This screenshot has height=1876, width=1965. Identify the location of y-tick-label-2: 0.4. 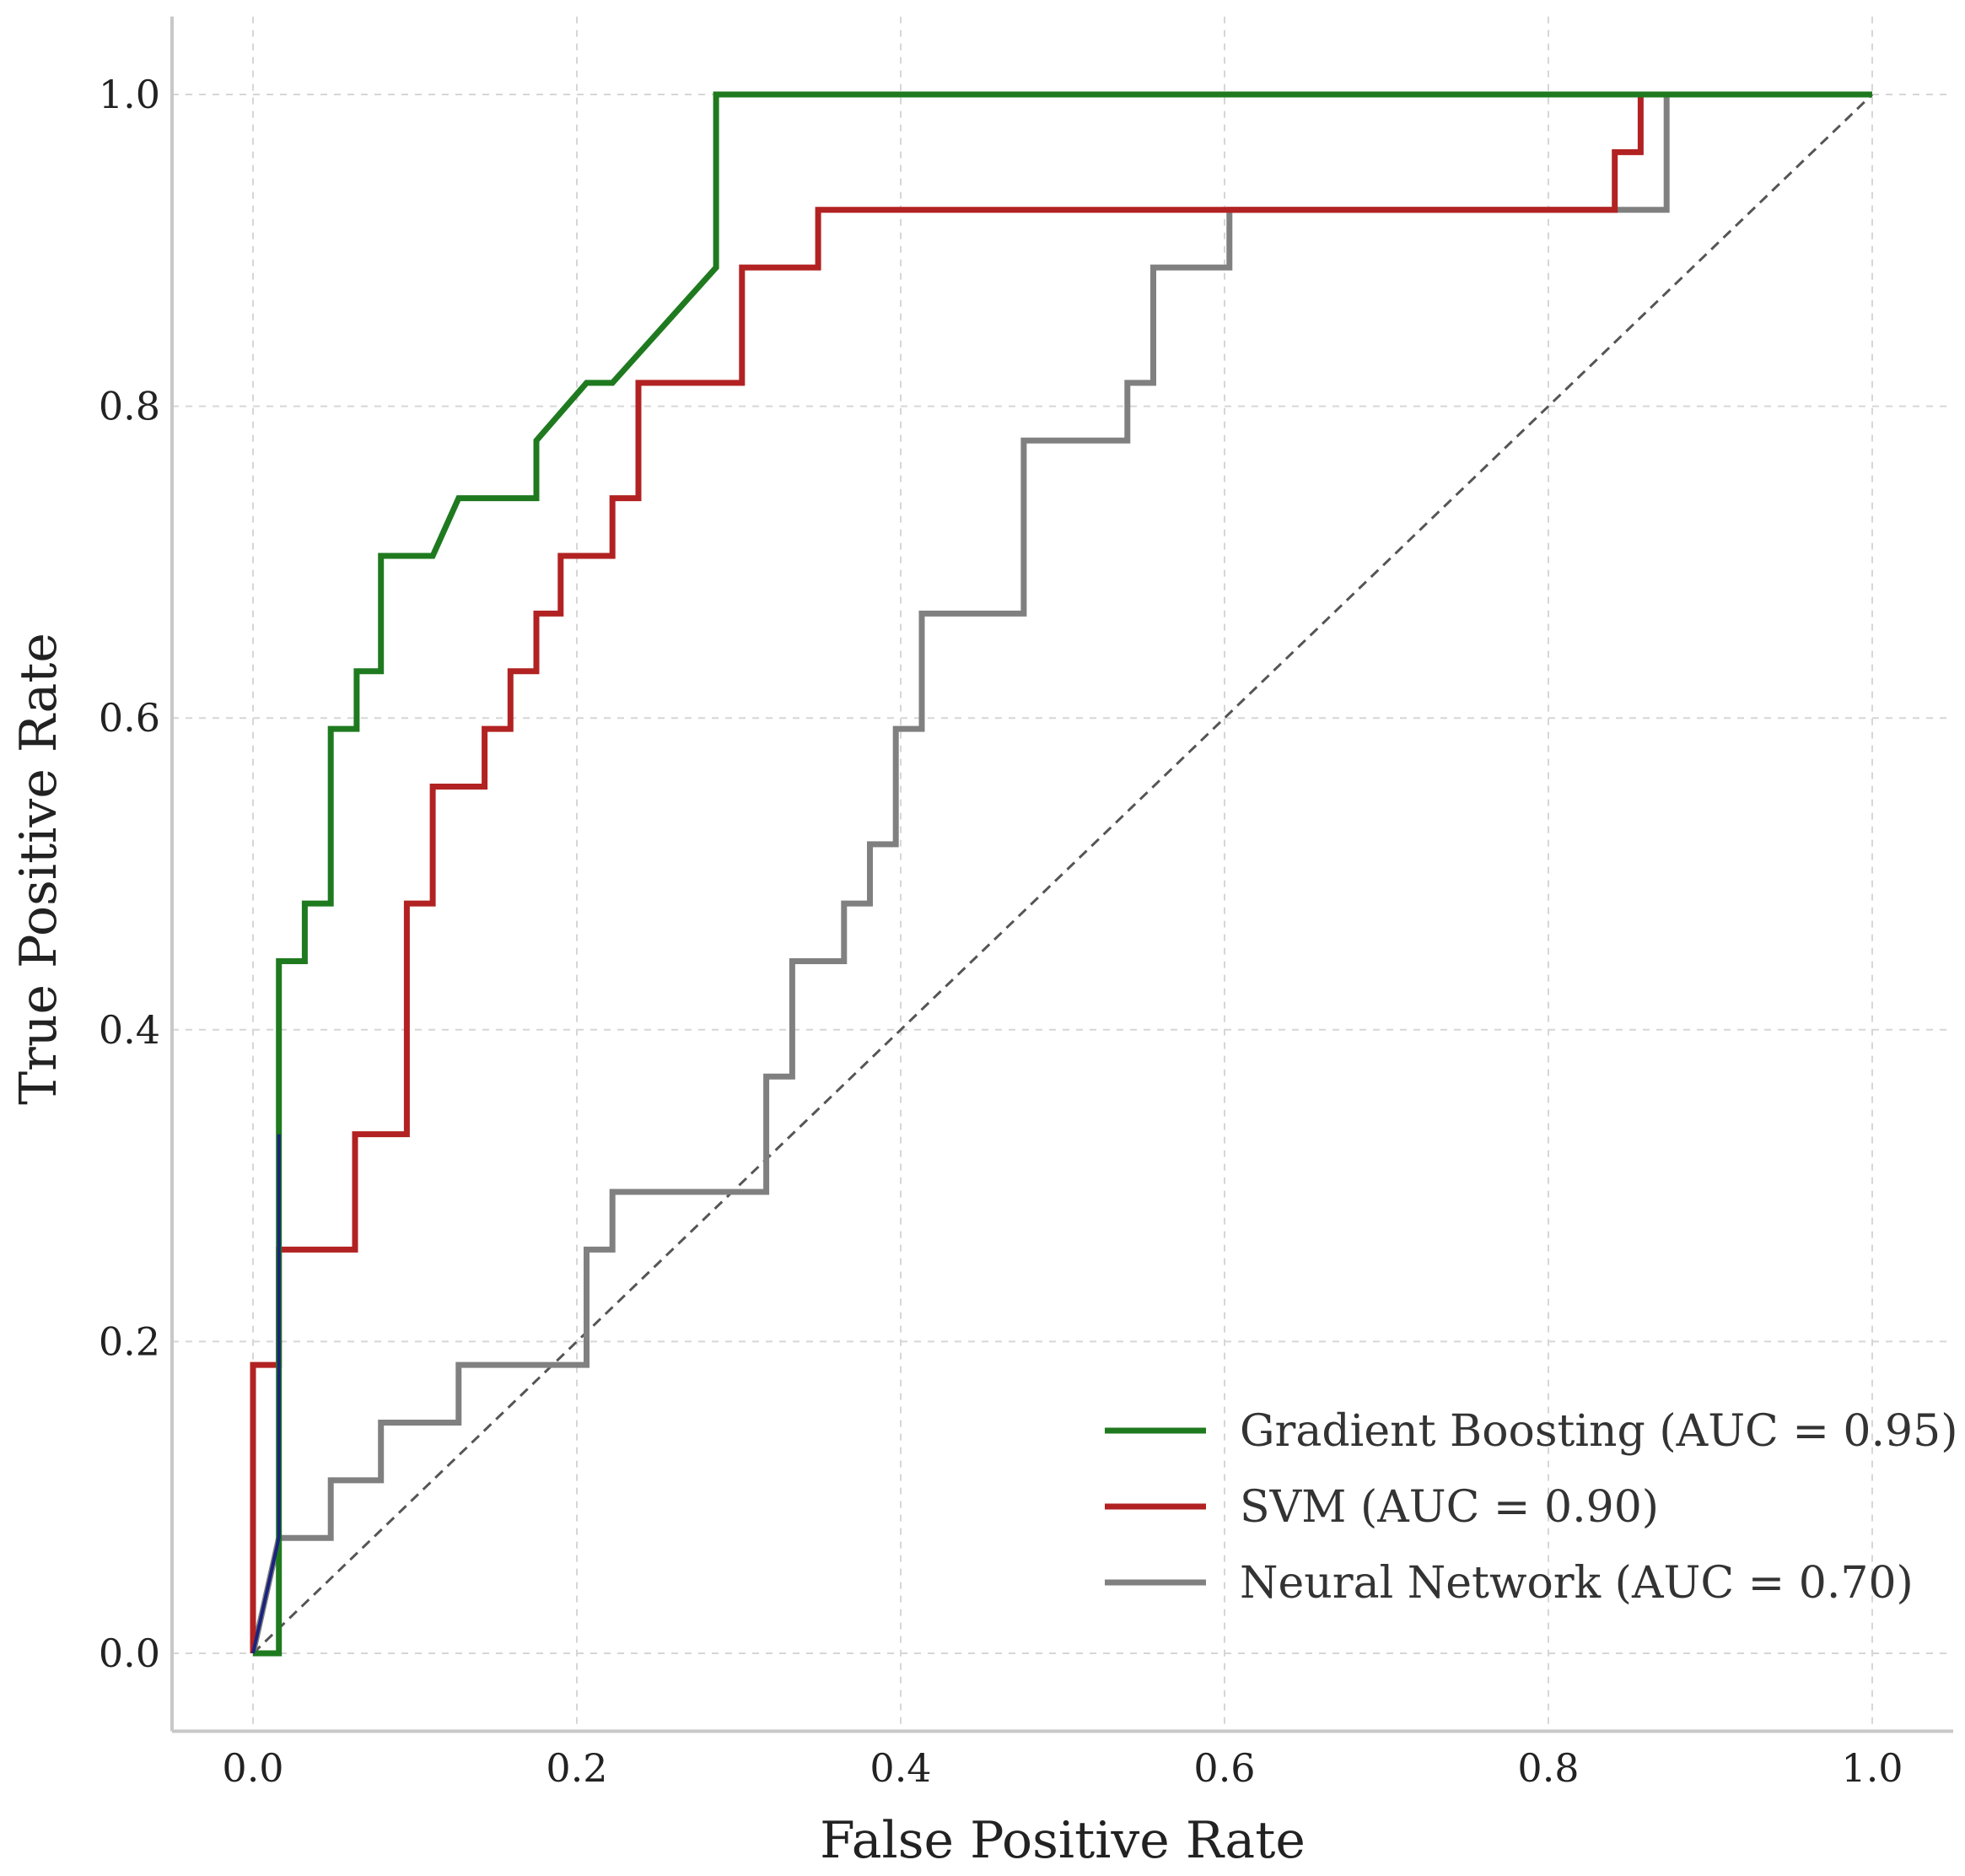
(130, 1030).